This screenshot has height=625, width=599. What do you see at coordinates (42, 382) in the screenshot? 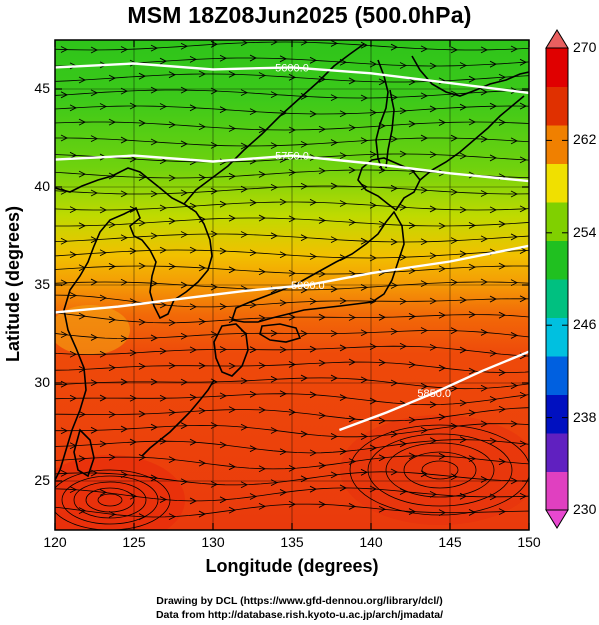
I see `y-tick-label: 30` at bounding box center [42, 382].